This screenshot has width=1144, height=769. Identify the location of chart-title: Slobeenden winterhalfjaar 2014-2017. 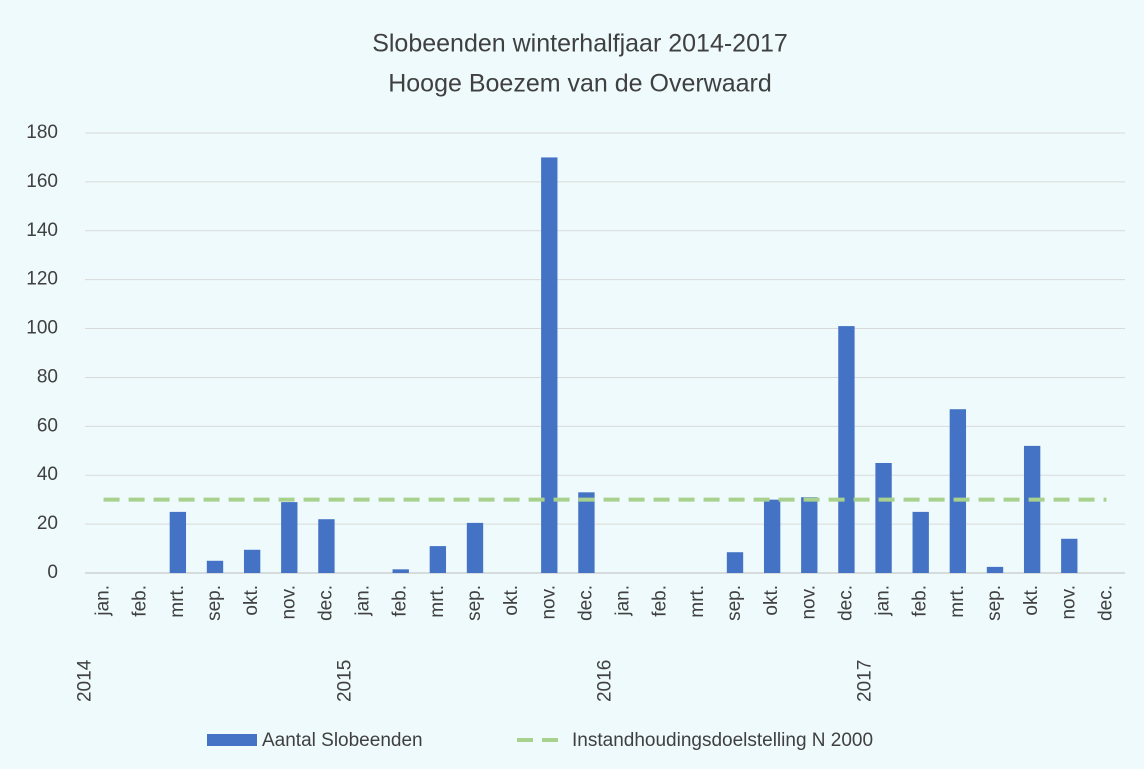
(580, 44).